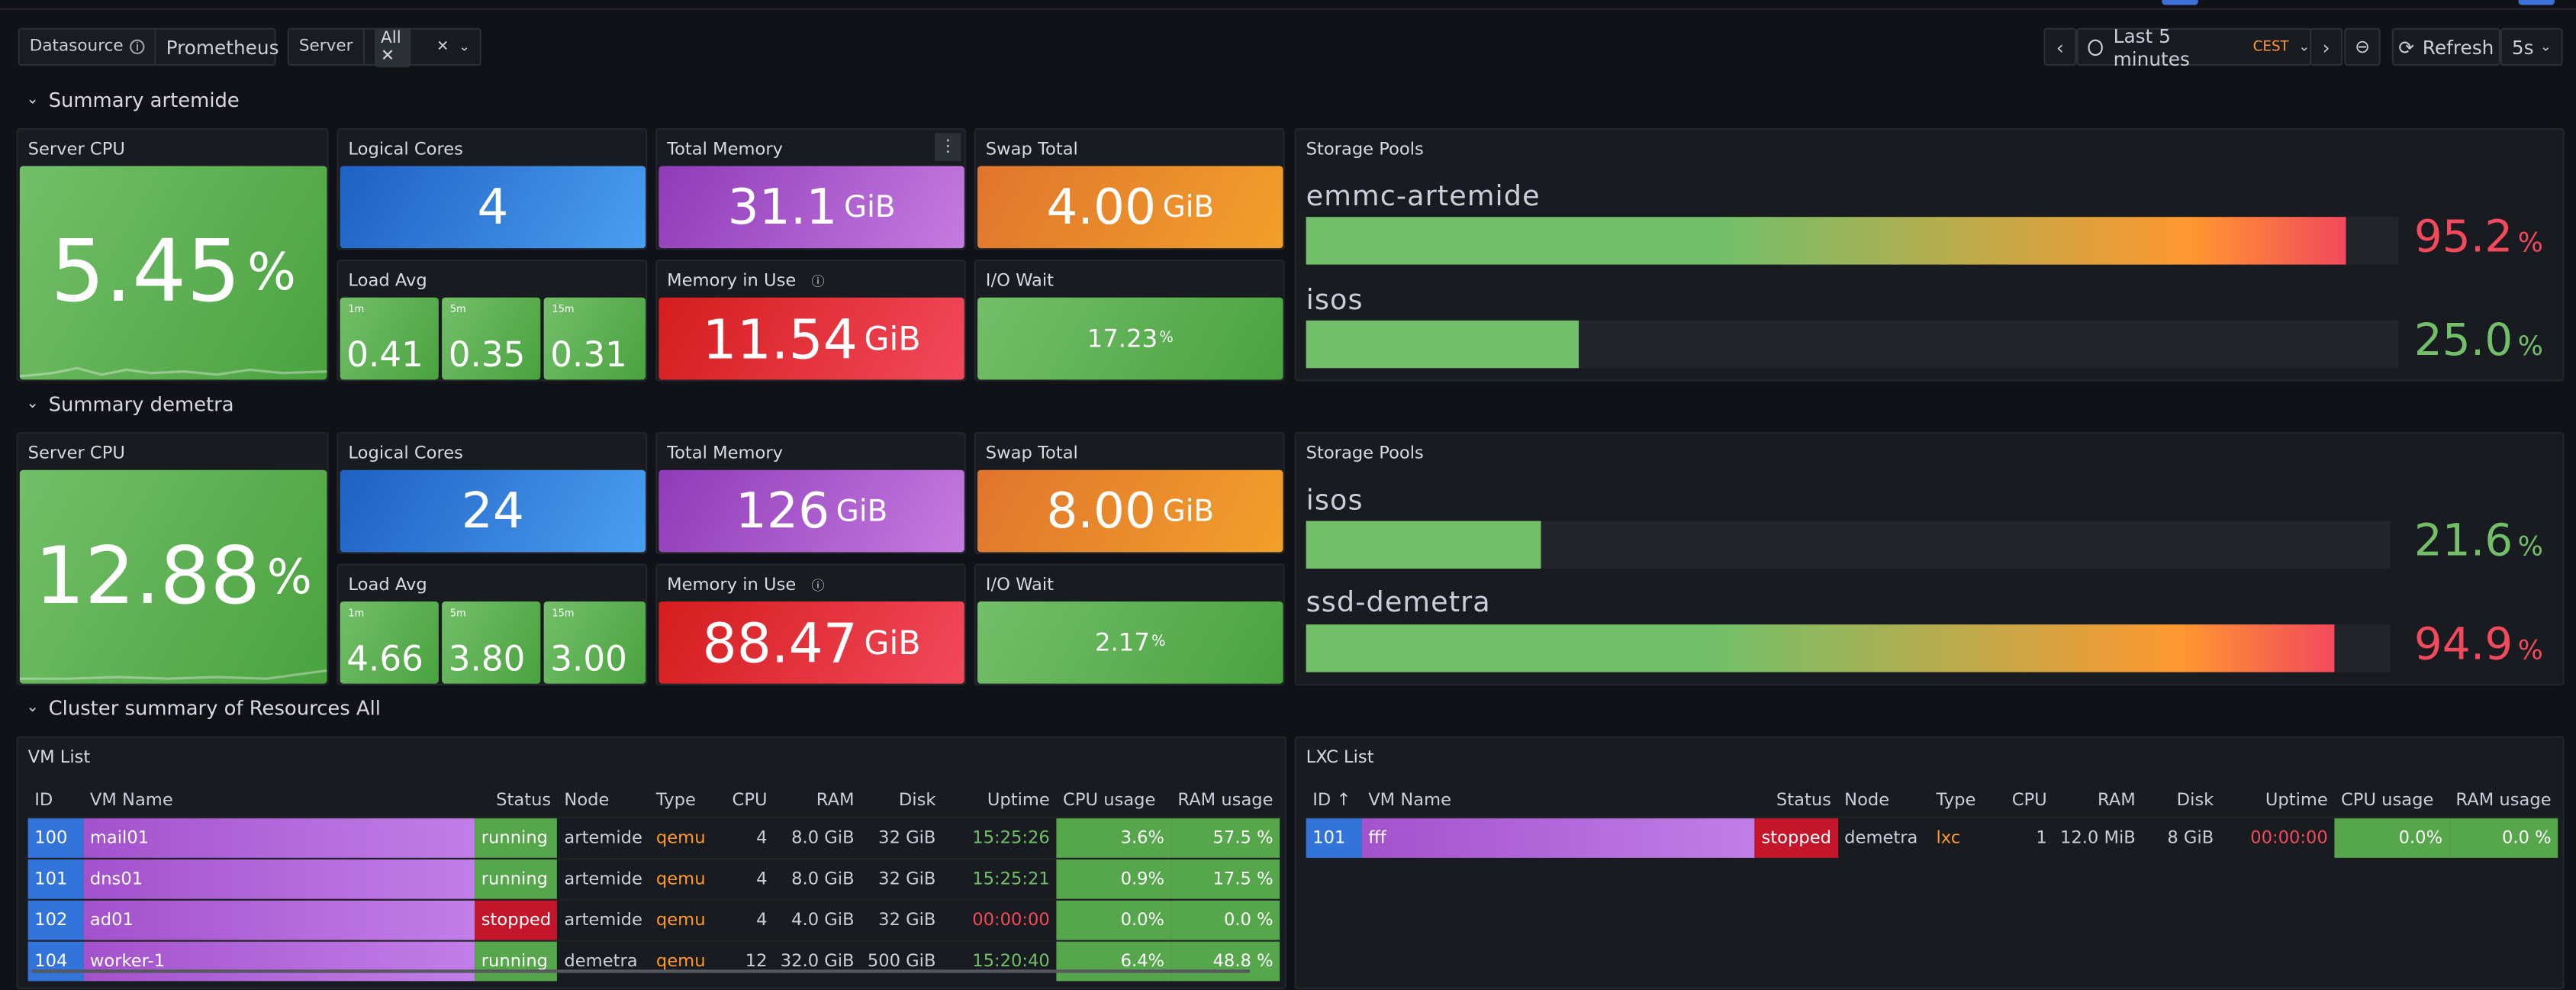  I want to click on panel-io-wait-artemide: I/O Wait 17.23%, so click(1129, 321).